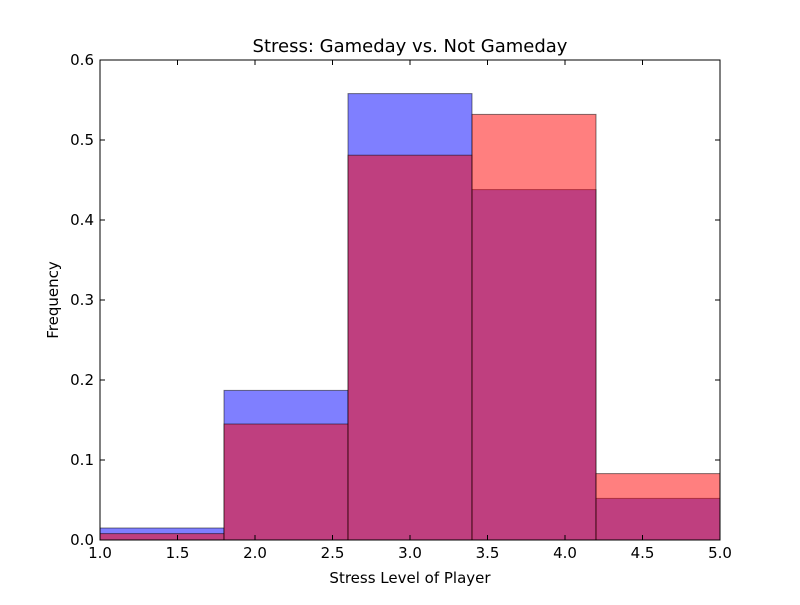 Image resolution: width=800 pixels, height=605 pixels. Describe the element at coordinates (82, 140) in the screenshot. I see `y-tick-label: 0.5` at that location.